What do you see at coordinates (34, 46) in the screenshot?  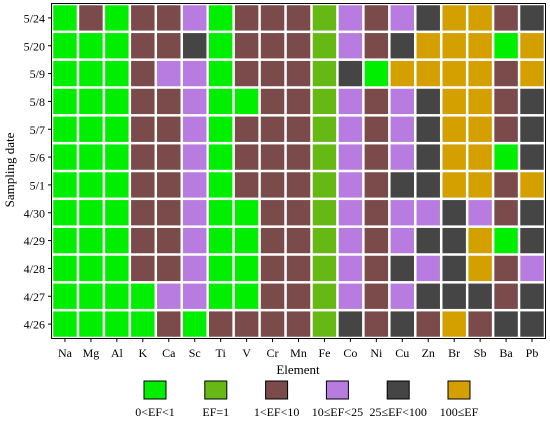 I see `y-tick-label: 5/20` at bounding box center [34, 46].